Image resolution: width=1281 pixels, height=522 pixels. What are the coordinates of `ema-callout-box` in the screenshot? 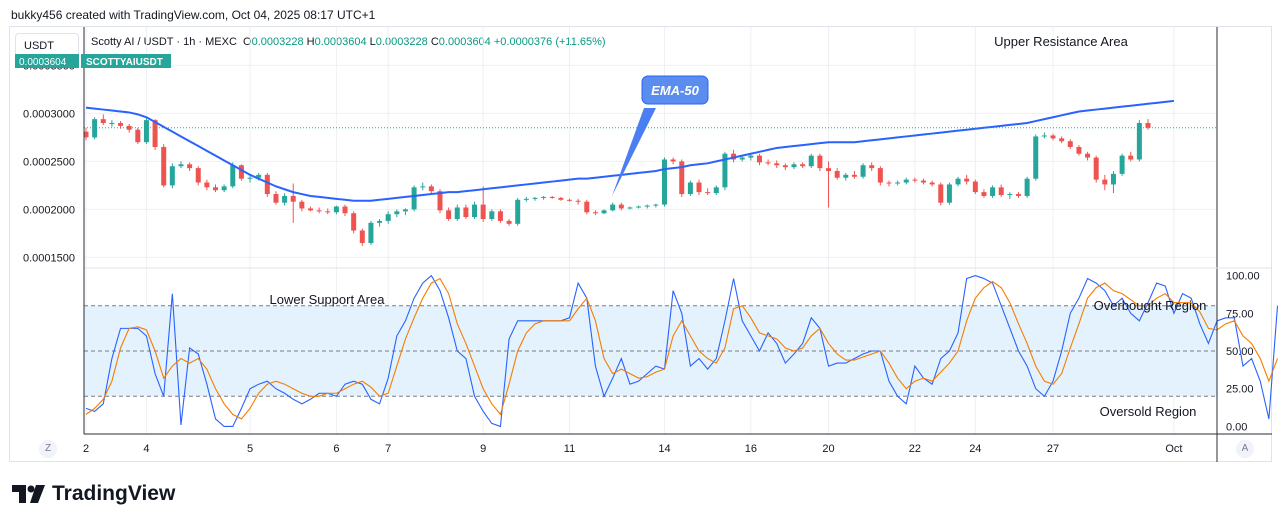 It's located at (675, 90).